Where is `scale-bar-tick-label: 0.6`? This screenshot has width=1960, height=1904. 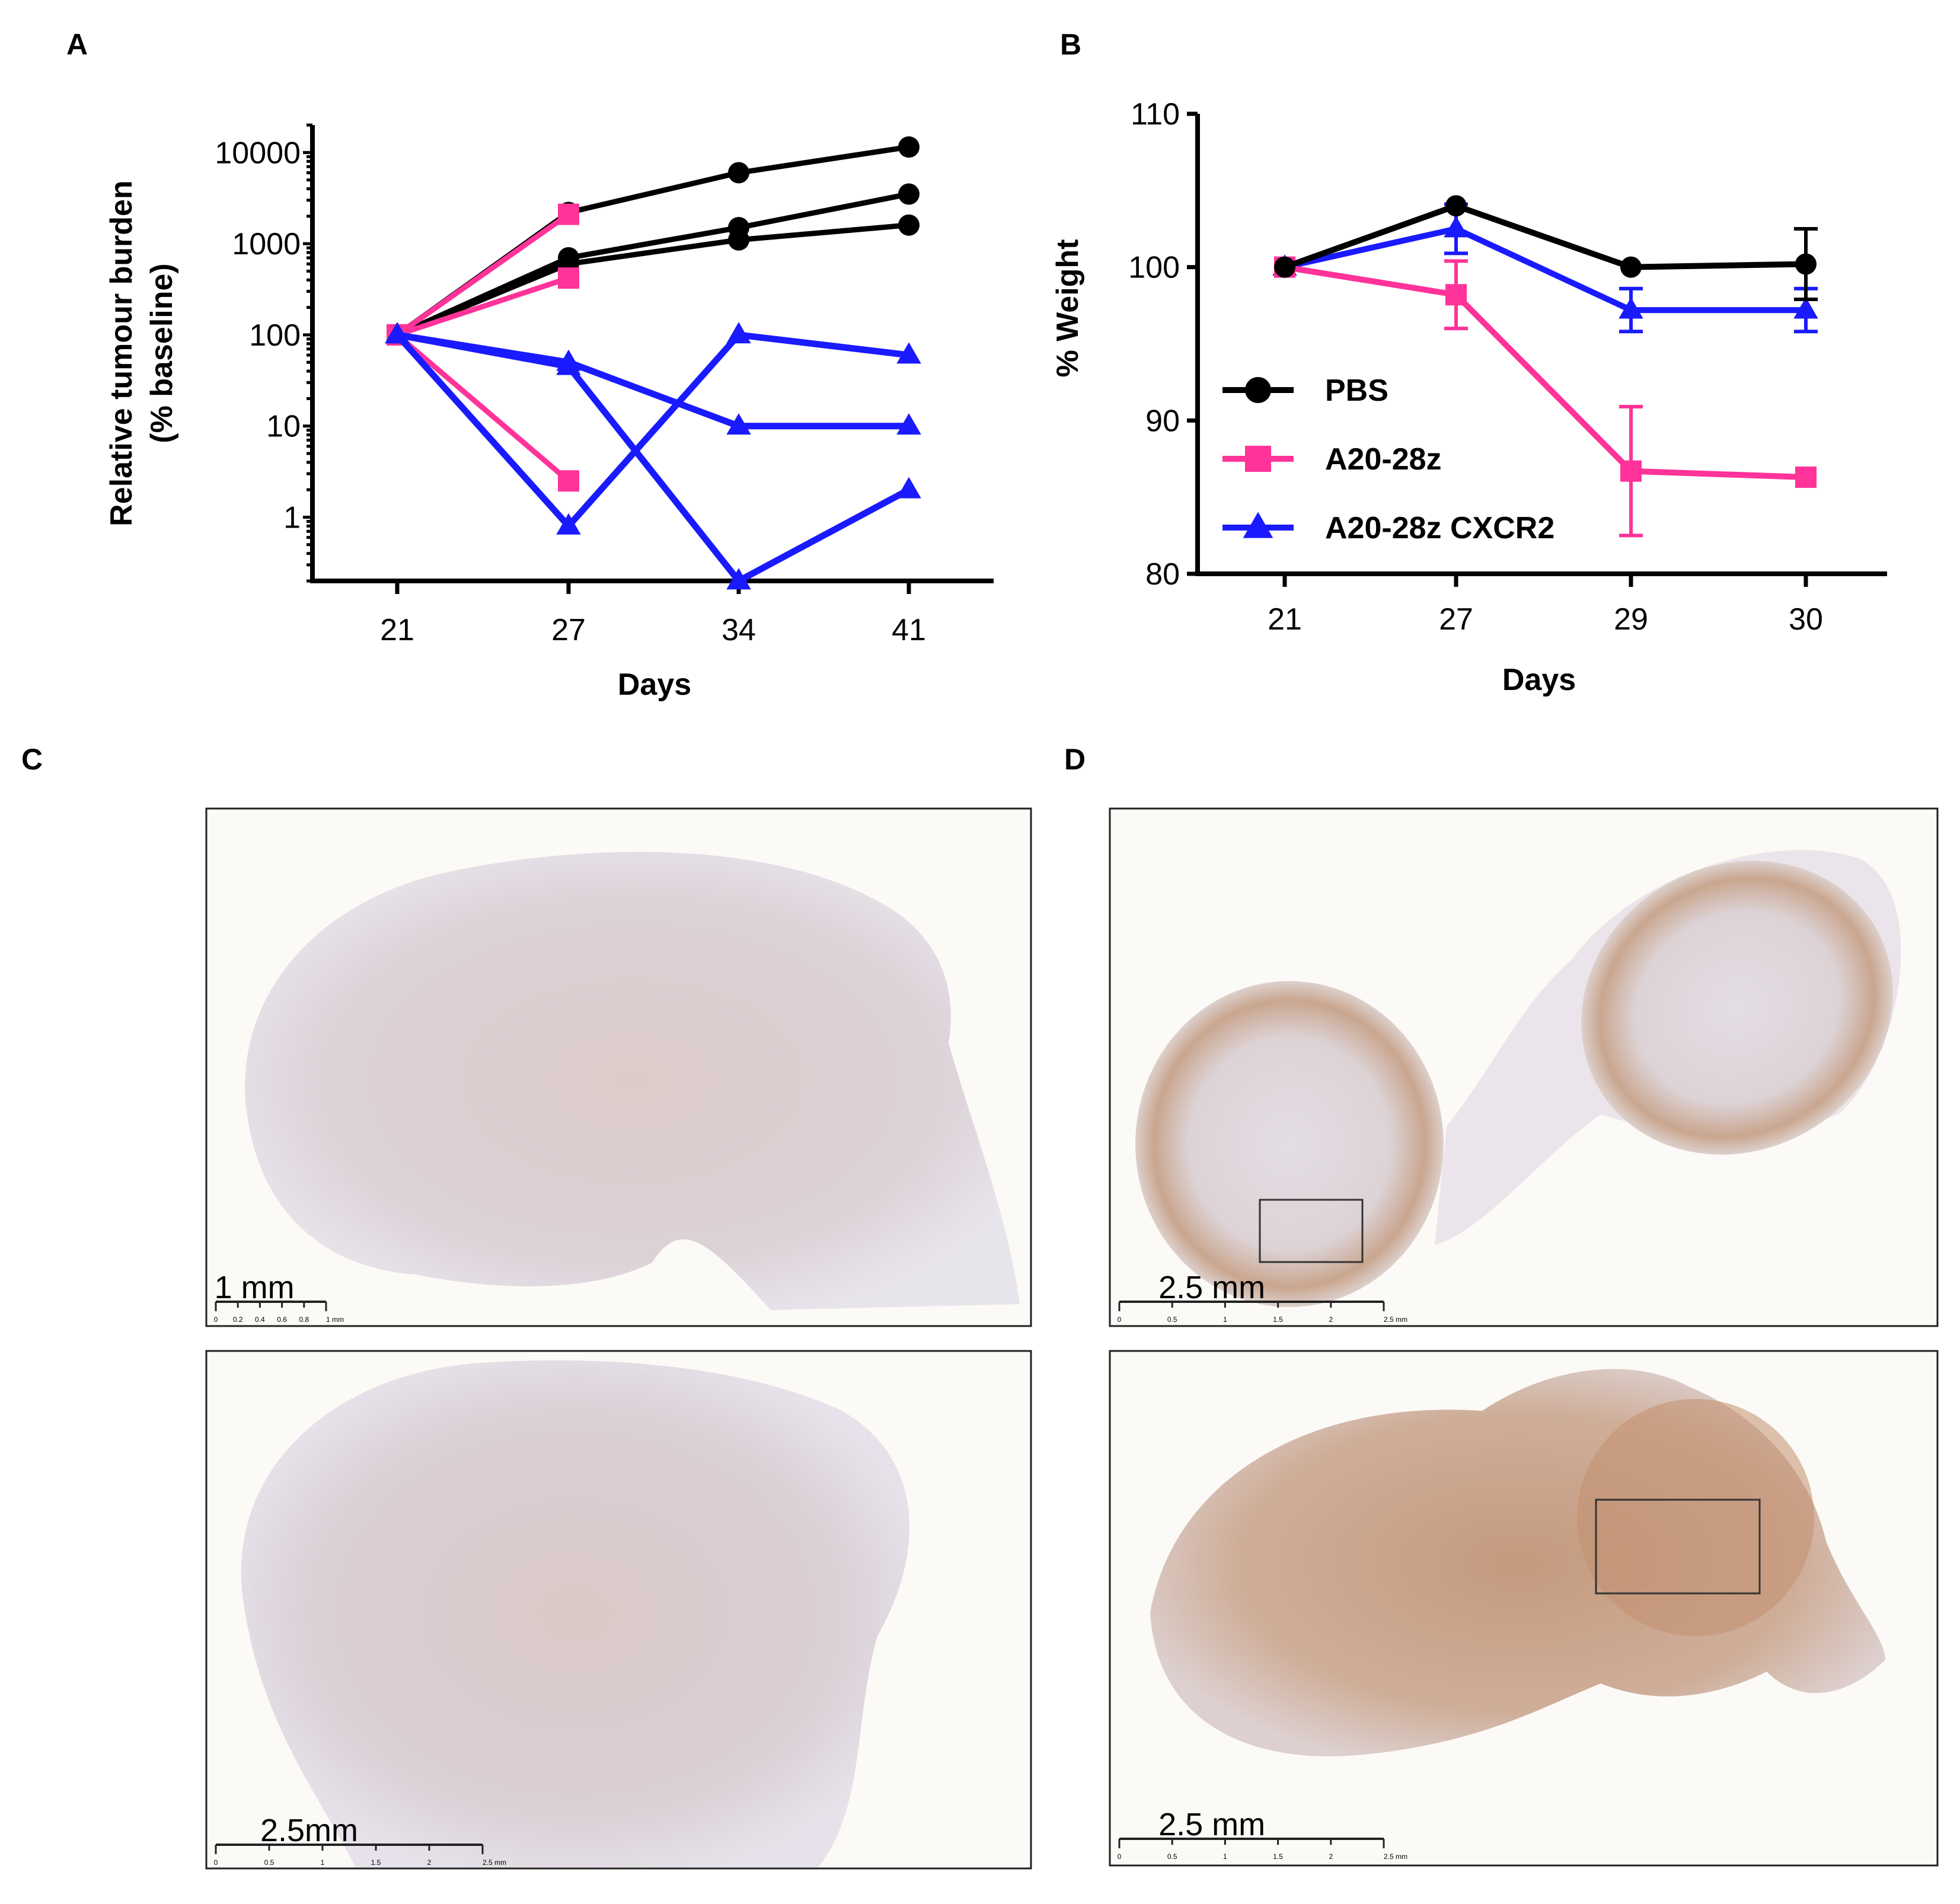
scale-bar-tick-label: 0.6 is located at coordinates (282, 1319).